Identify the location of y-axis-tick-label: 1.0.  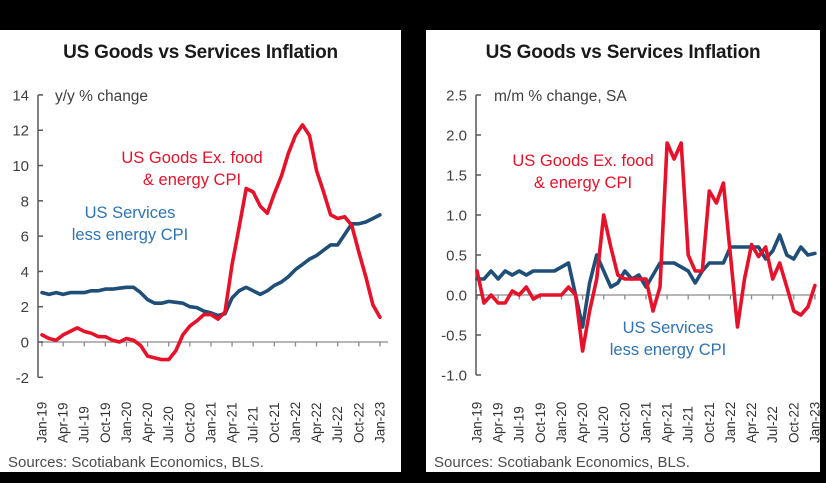
(456, 216).